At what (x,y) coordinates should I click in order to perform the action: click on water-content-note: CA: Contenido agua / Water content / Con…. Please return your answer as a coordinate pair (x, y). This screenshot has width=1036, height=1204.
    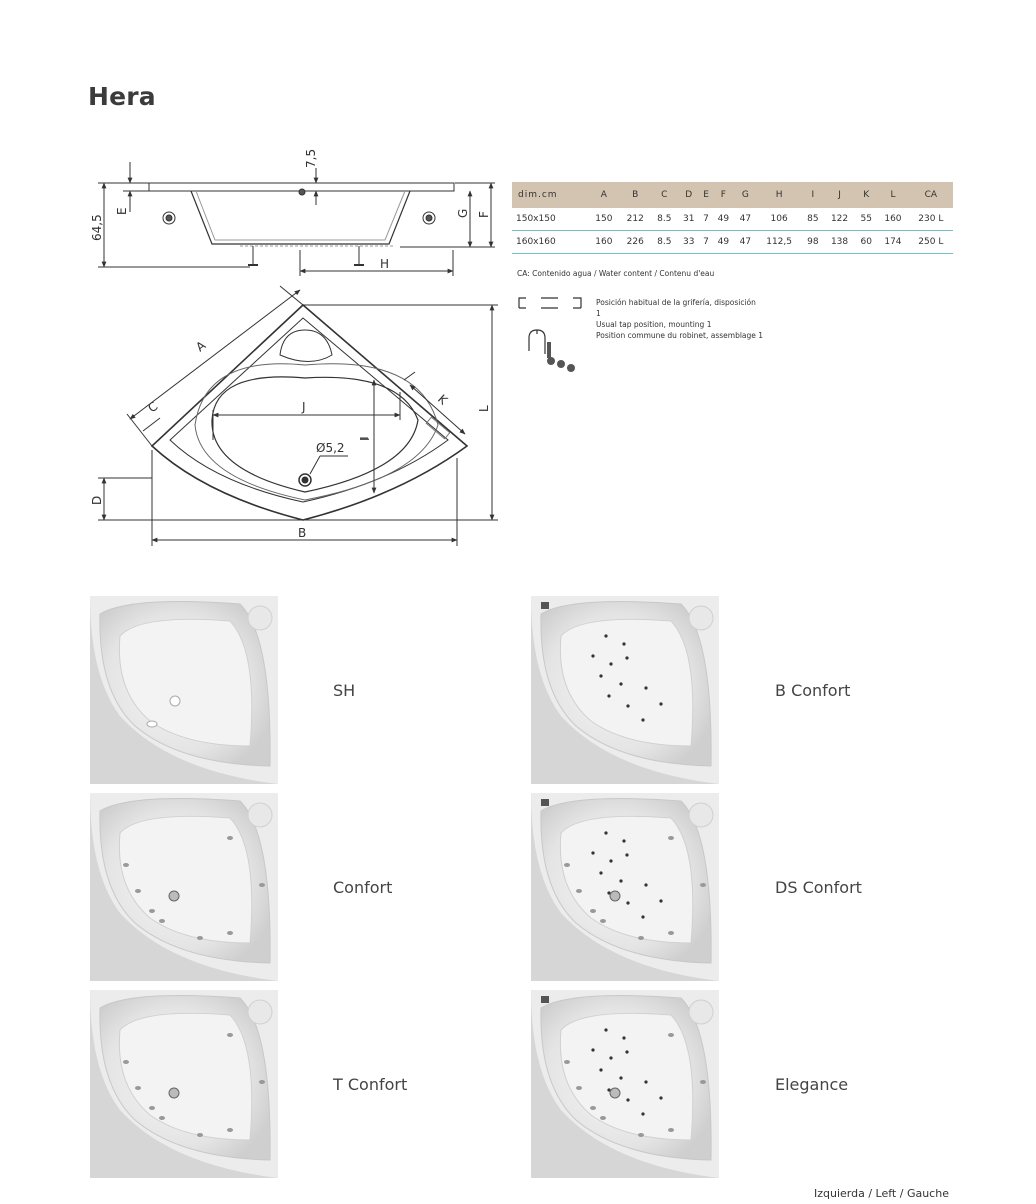
    Looking at the image, I should click on (616, 273).